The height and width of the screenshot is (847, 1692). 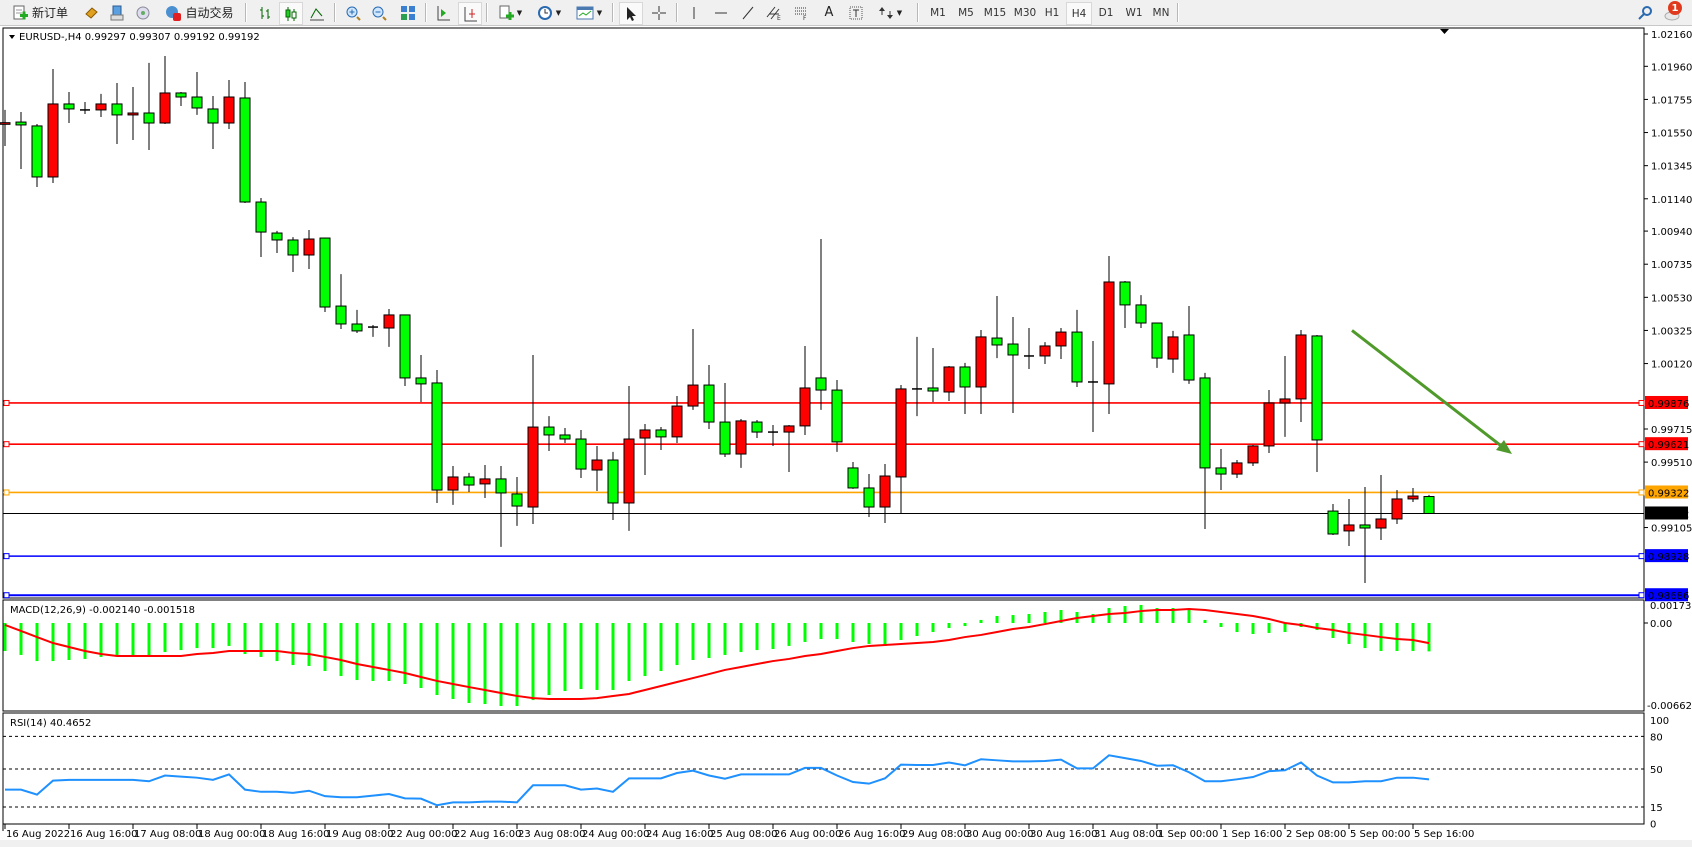 What do you see at coordinates (549, 12) in the screenshot?
I see `periods-button: ▼` at bounding box center [549, 12].